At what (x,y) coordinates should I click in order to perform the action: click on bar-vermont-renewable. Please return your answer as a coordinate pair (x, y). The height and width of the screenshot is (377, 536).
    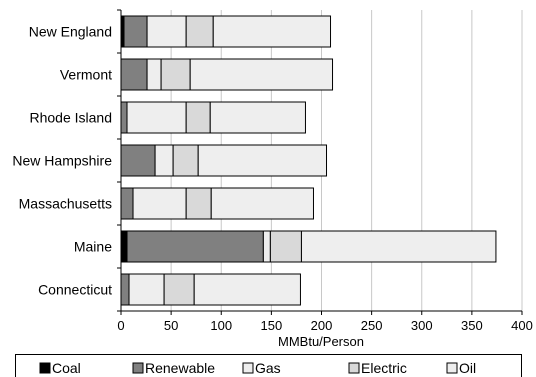
    Looking at the image, I should click on (134, 74).